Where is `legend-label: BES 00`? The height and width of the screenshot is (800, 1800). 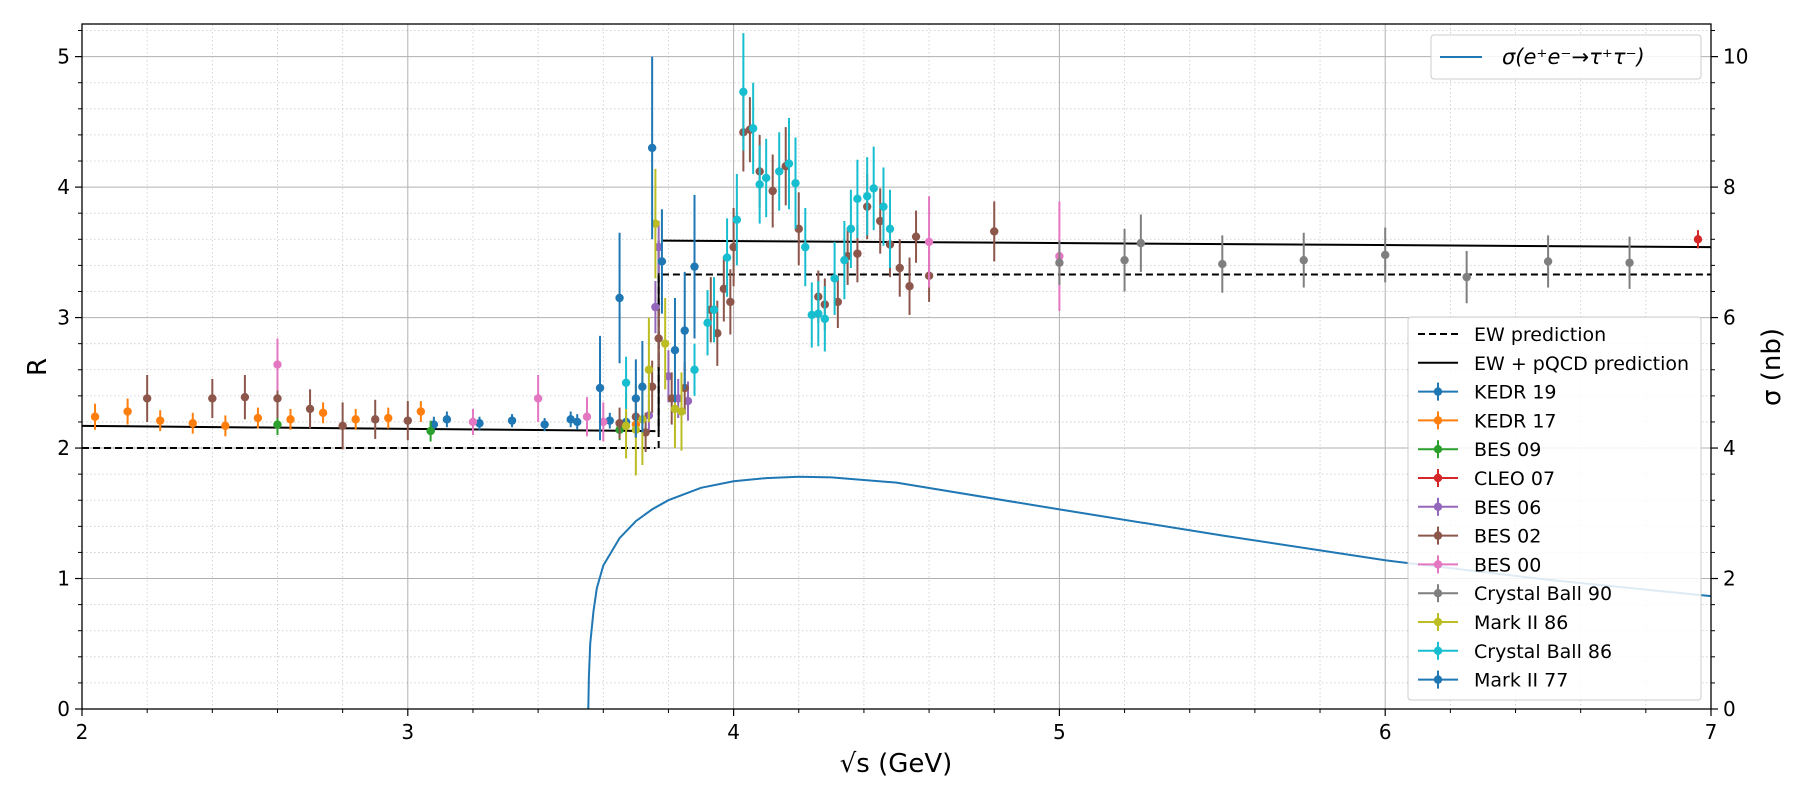
legend-label: BES 00 is located at coordinates (1507, 565).